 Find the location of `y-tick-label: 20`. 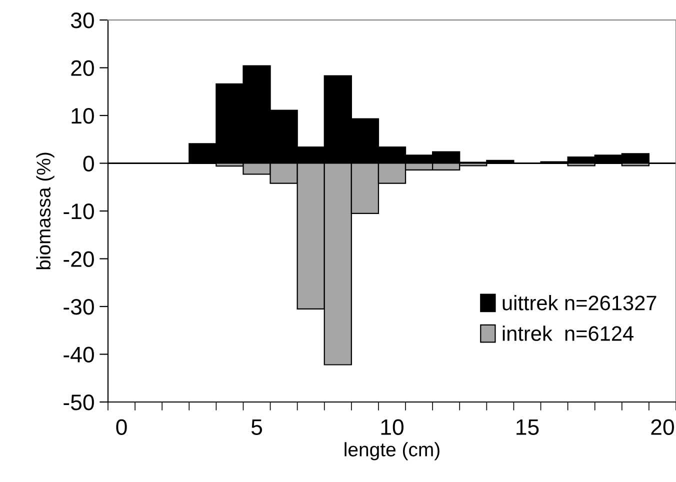

y-tick-label: 20 is located at coordinates (82, 68).